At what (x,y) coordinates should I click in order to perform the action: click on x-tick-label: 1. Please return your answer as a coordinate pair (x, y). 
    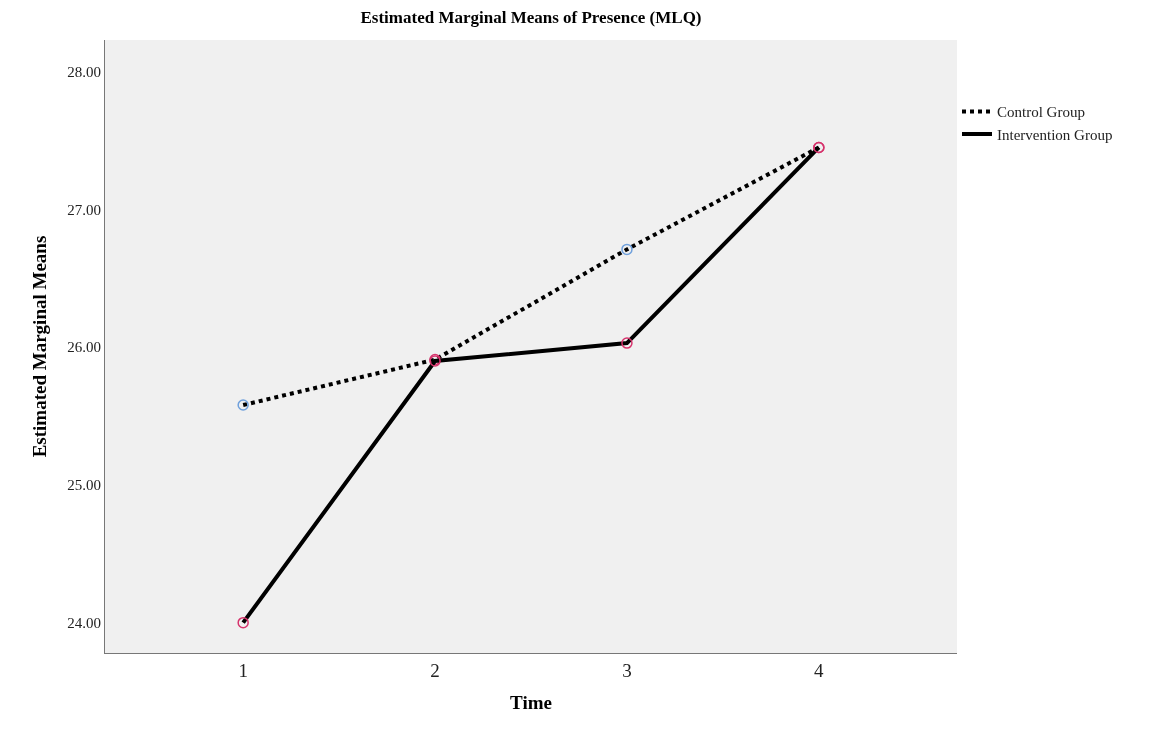
    Looking at the image, I should click on (243, 670).